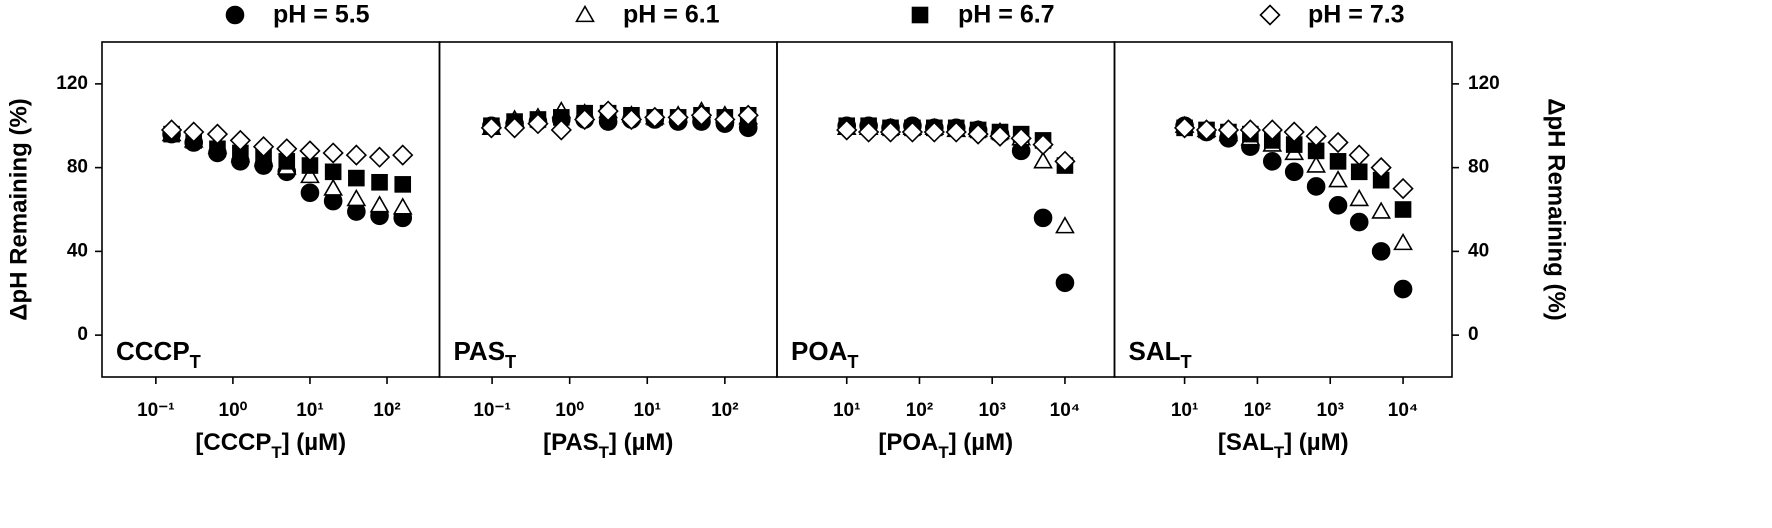 This screenshot has width=1772, height=528. I want to click on x-axis-label-part: [SAL, so click(1246, 442).